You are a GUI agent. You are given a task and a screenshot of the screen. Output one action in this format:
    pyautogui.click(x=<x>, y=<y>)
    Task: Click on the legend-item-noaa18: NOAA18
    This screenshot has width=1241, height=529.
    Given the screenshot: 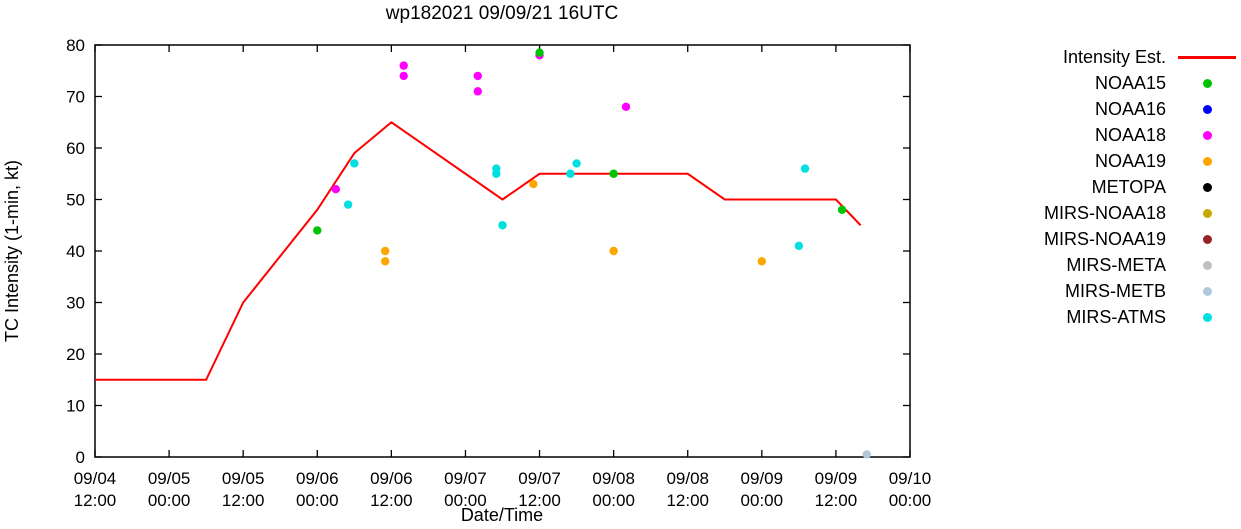 What is the action you would take?
    pyautogui.click(x=1118, y=135)
    